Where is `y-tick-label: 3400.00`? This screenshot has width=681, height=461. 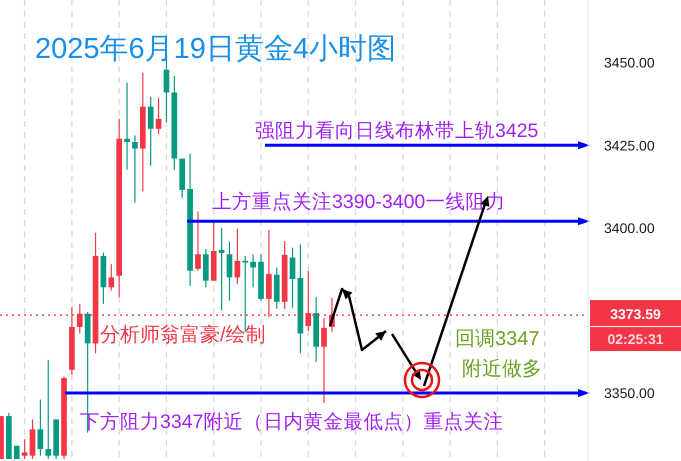
y-tick-label: 3400.00 is located at coordinates (629, 228).